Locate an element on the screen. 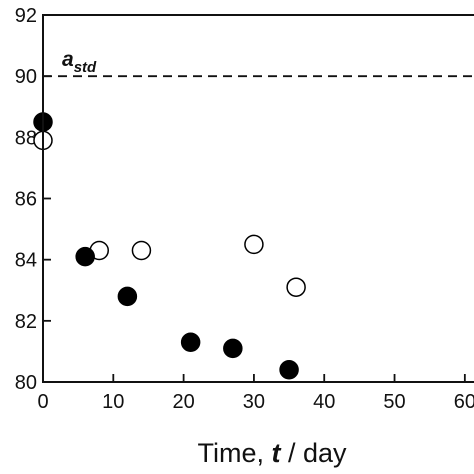 The height and width of the screenshot is (474, 474). y-tick-label: 82 is located at coordinates (26, 322).